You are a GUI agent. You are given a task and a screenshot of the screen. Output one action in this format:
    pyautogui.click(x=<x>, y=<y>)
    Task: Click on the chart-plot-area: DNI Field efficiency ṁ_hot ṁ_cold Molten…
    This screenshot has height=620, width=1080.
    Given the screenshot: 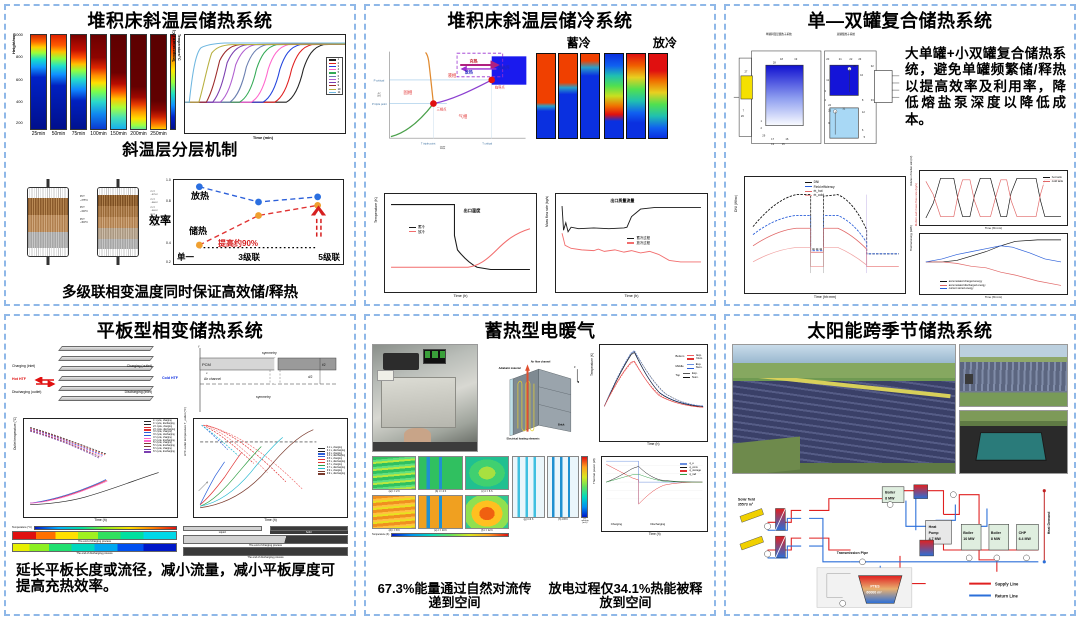 What is the action you would take?
    pyautogui.click(x=838, y=235)
    